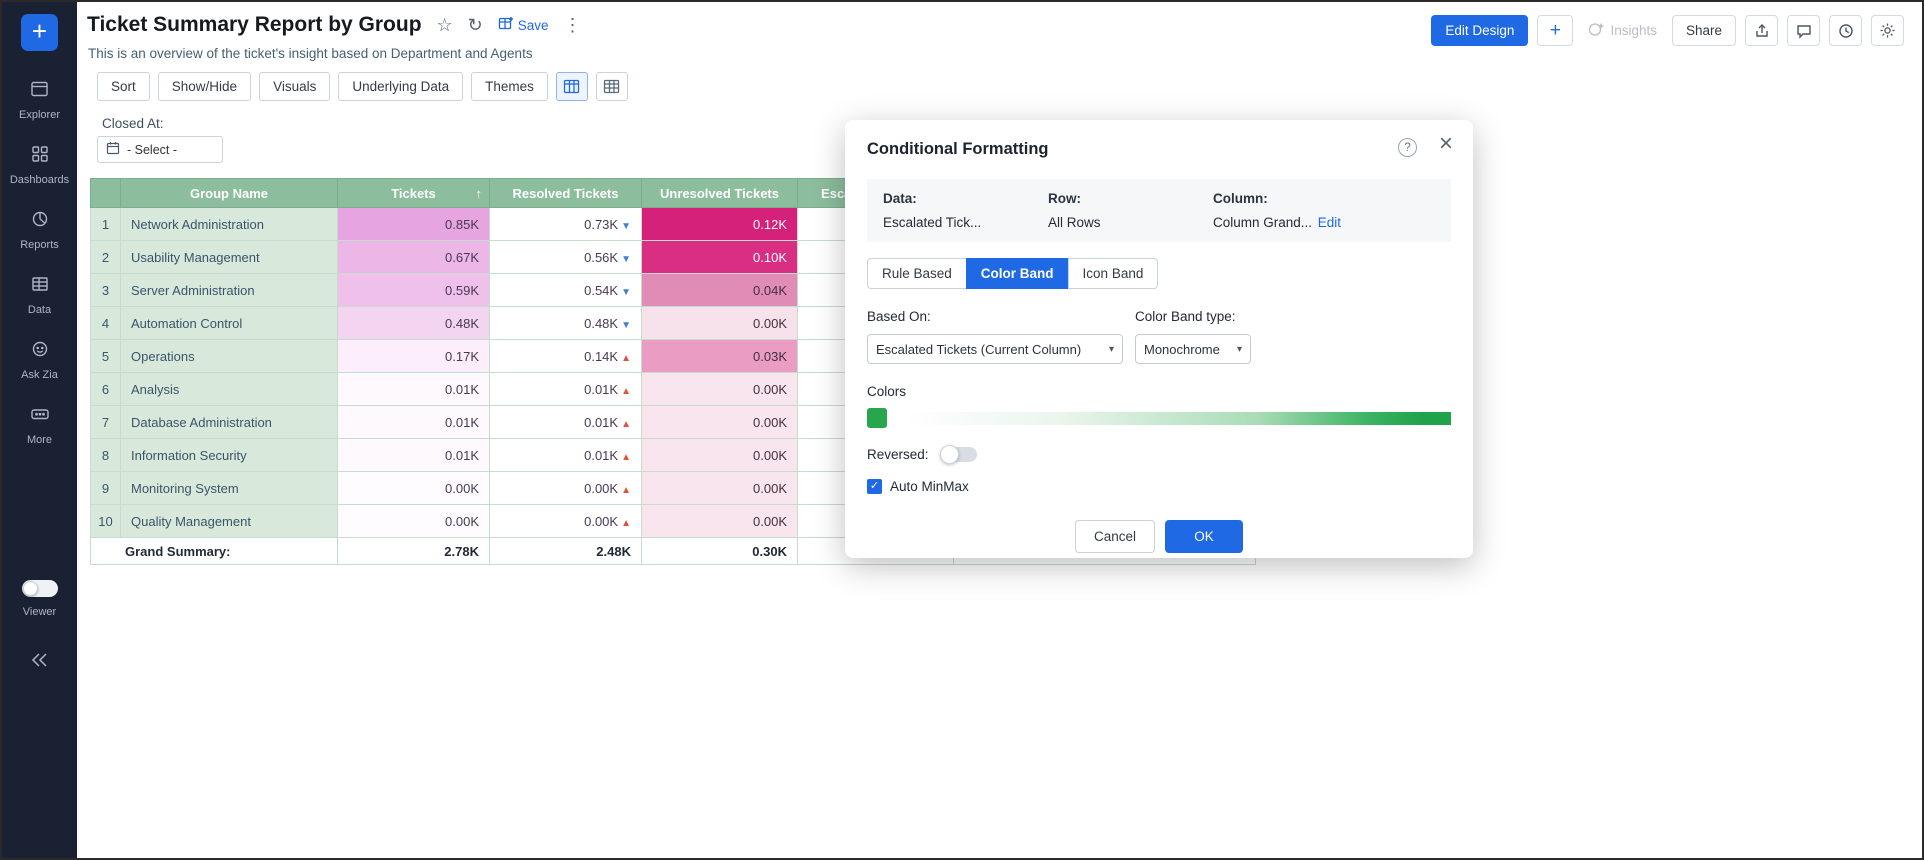  What do you see at coordinates (39, 612) in the screenshot?
I see `viewer-label: Viewer` at bounding box center [39, 612].